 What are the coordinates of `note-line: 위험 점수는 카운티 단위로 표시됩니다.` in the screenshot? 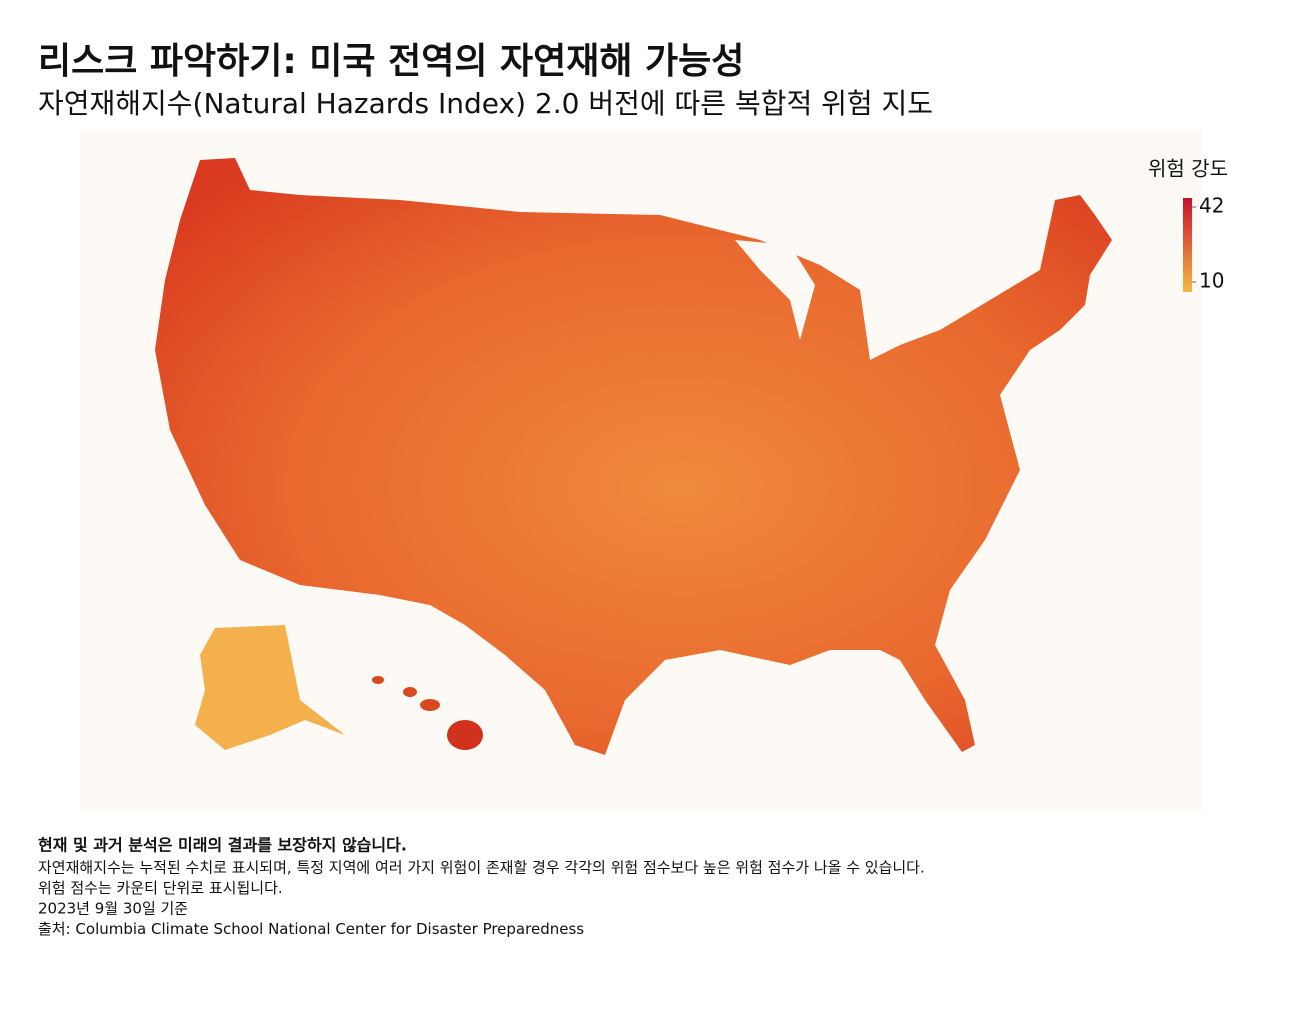 It's located at (160, 888).